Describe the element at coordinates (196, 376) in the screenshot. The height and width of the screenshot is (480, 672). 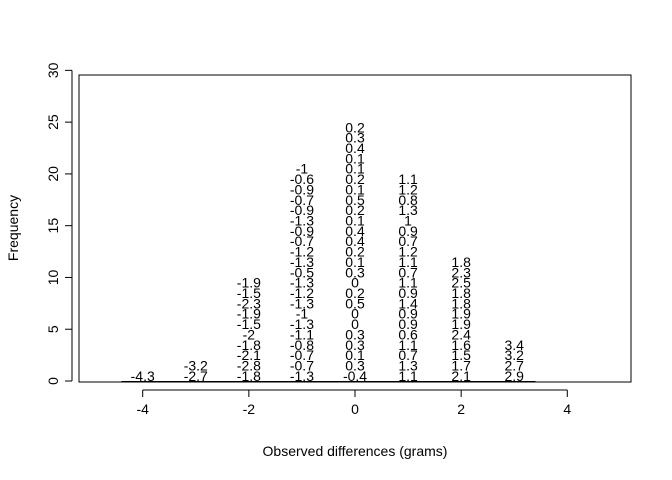
I see `data-label: -2.7` at that location.